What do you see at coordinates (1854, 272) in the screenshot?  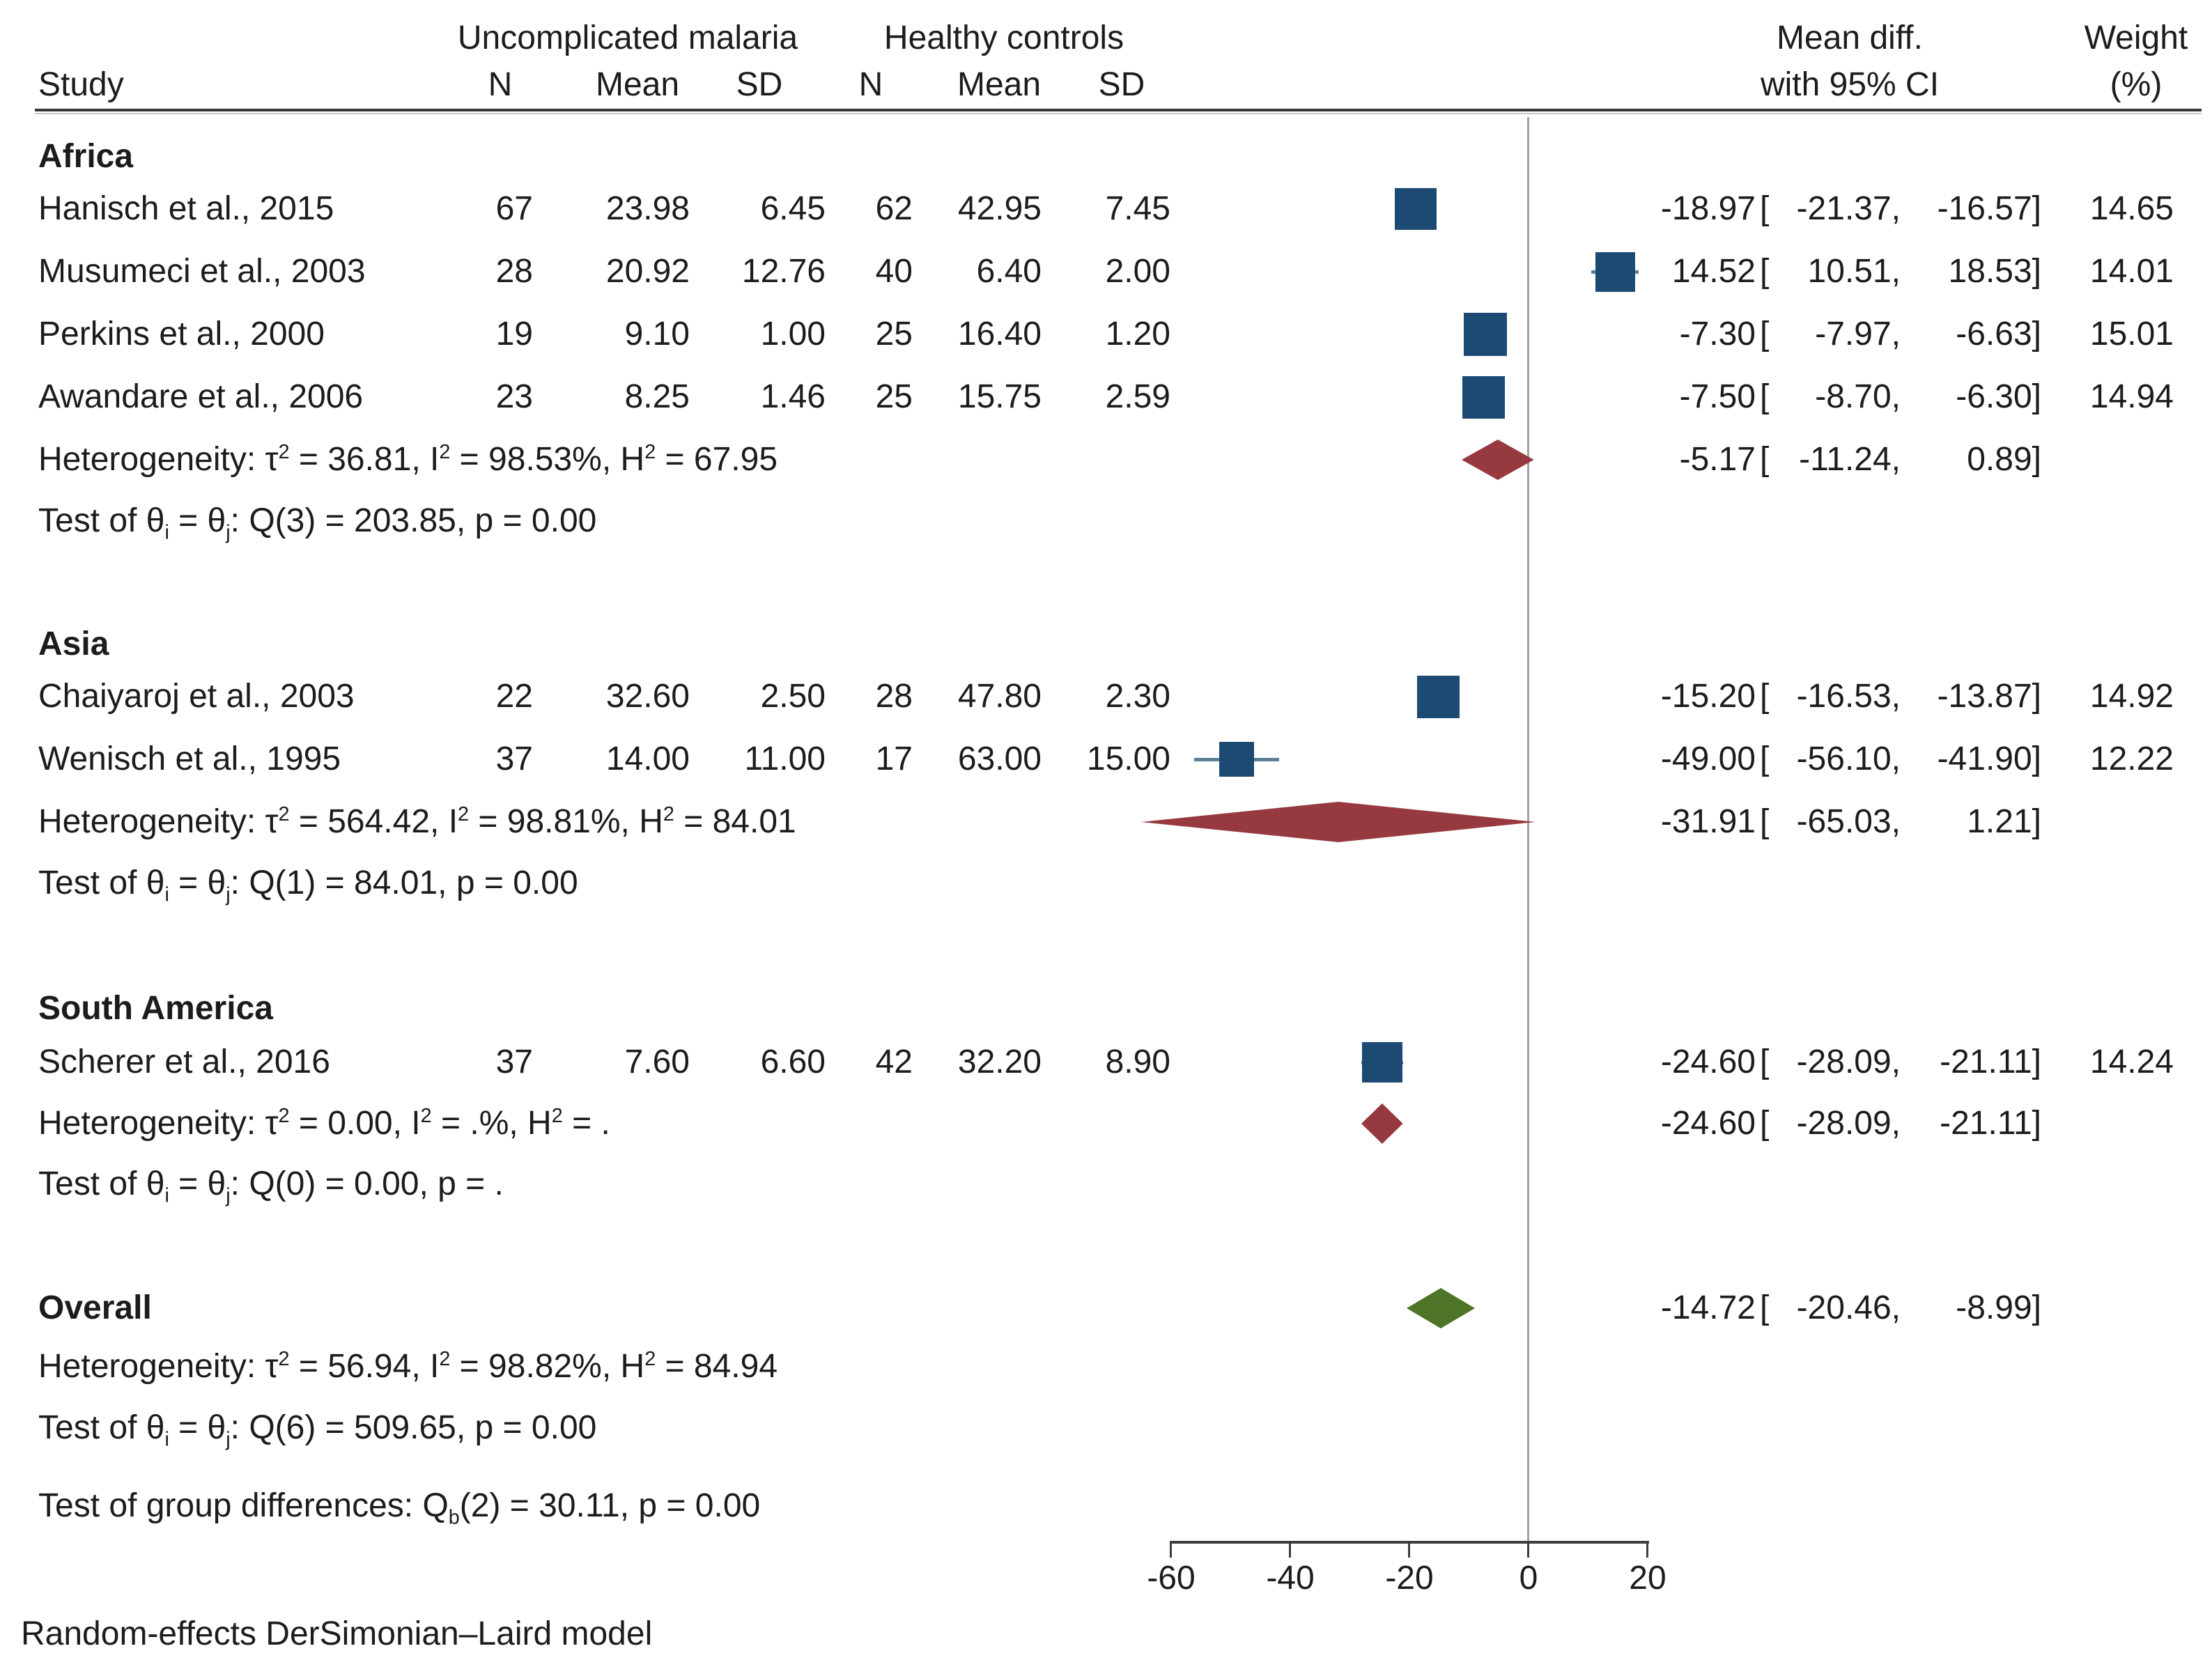 I see `ci-lower-bound: 10.51,` at bounding box center [1854, 272].